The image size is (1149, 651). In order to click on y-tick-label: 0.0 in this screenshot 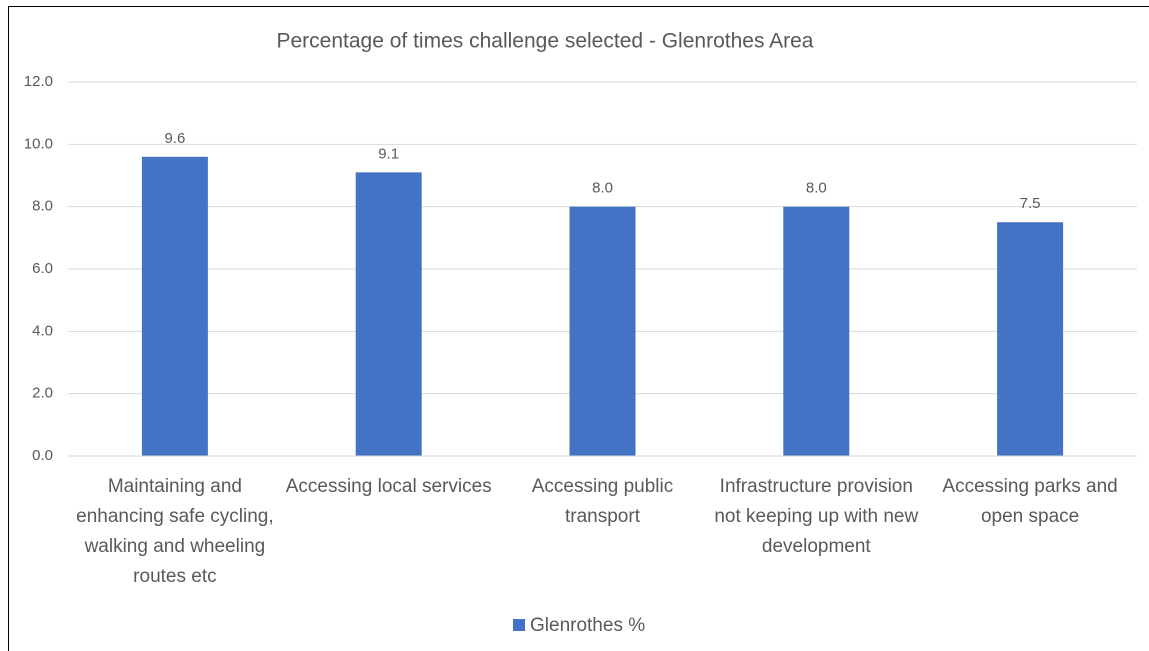, I will do `click(42, 455)`.